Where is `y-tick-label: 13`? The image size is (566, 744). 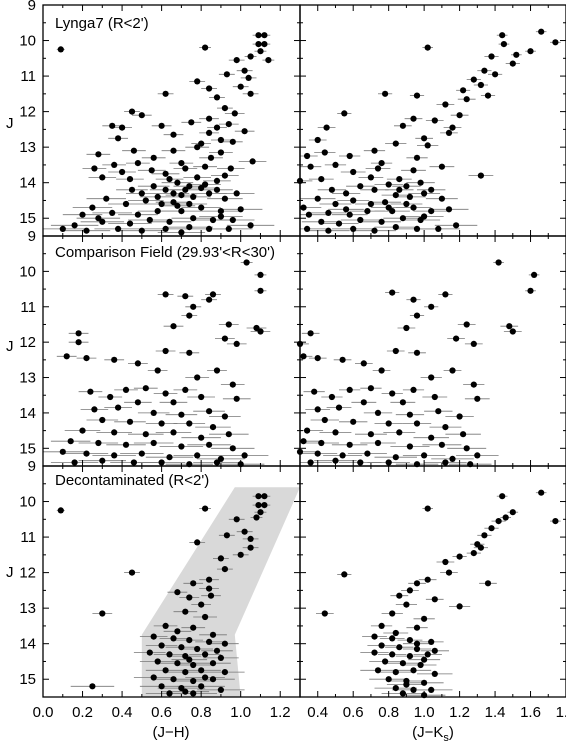
y-tick-label: 13 is located at coordinates (27, 608).